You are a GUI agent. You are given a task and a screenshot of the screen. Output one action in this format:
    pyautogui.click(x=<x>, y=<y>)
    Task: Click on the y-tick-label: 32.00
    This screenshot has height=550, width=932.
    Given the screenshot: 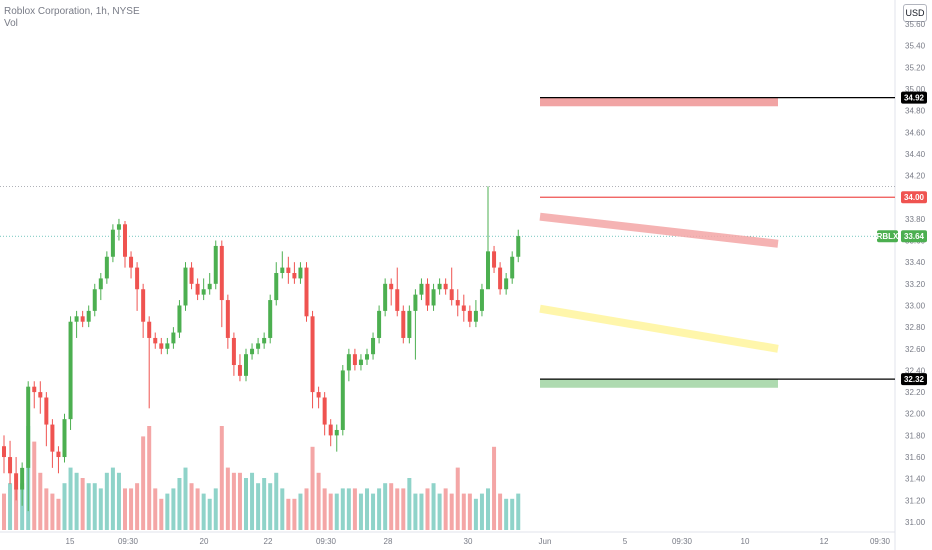 What is the action you would take?
    pyautogui.click(x=915, y=414)
    